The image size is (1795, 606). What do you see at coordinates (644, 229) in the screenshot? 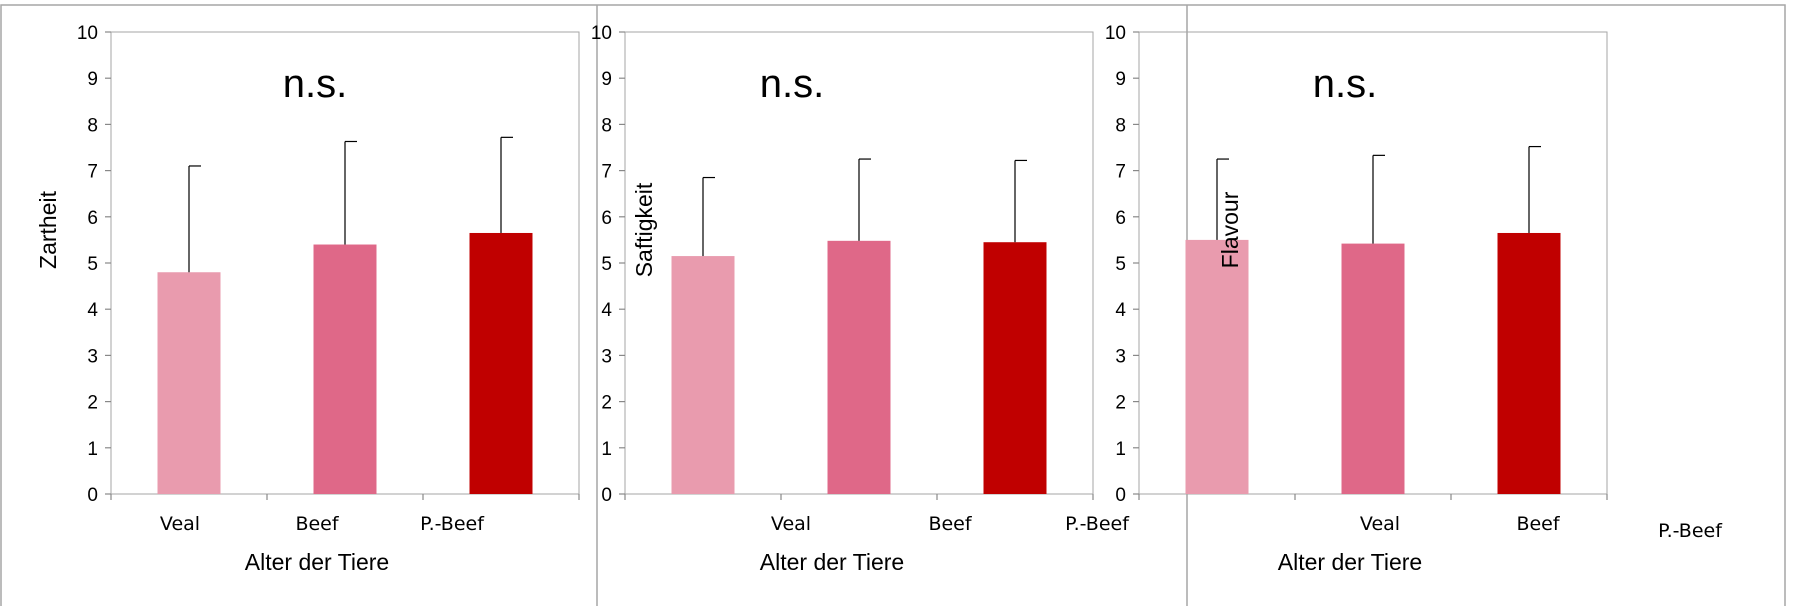
I see `y-axis-title: Saftigkeit` at bounding box center [644, 229].